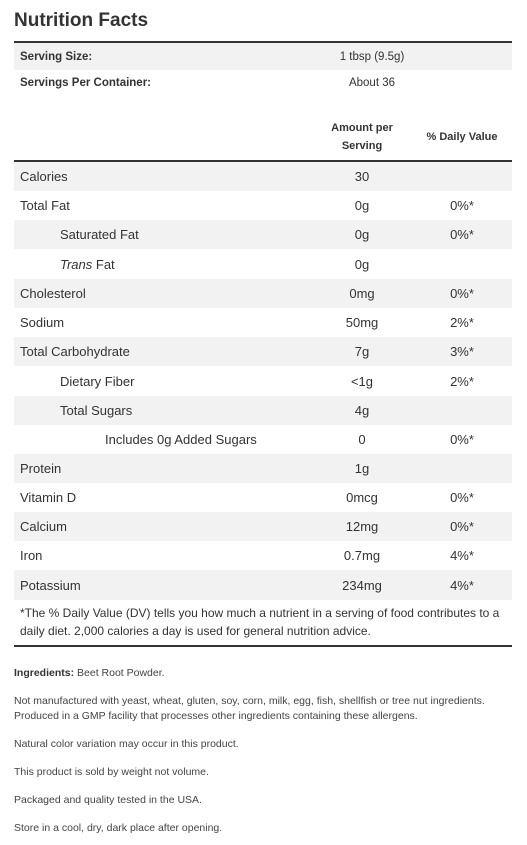  What do you see at coordinates (86, 83) in the screenshot?
I see `servings-per-container-label: Servings Per Container:` at bounding box center [86, 83].